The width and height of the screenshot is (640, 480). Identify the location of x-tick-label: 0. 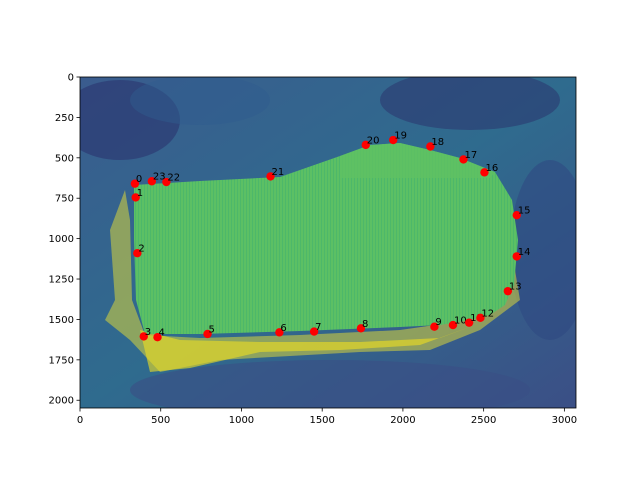
(80, 420).